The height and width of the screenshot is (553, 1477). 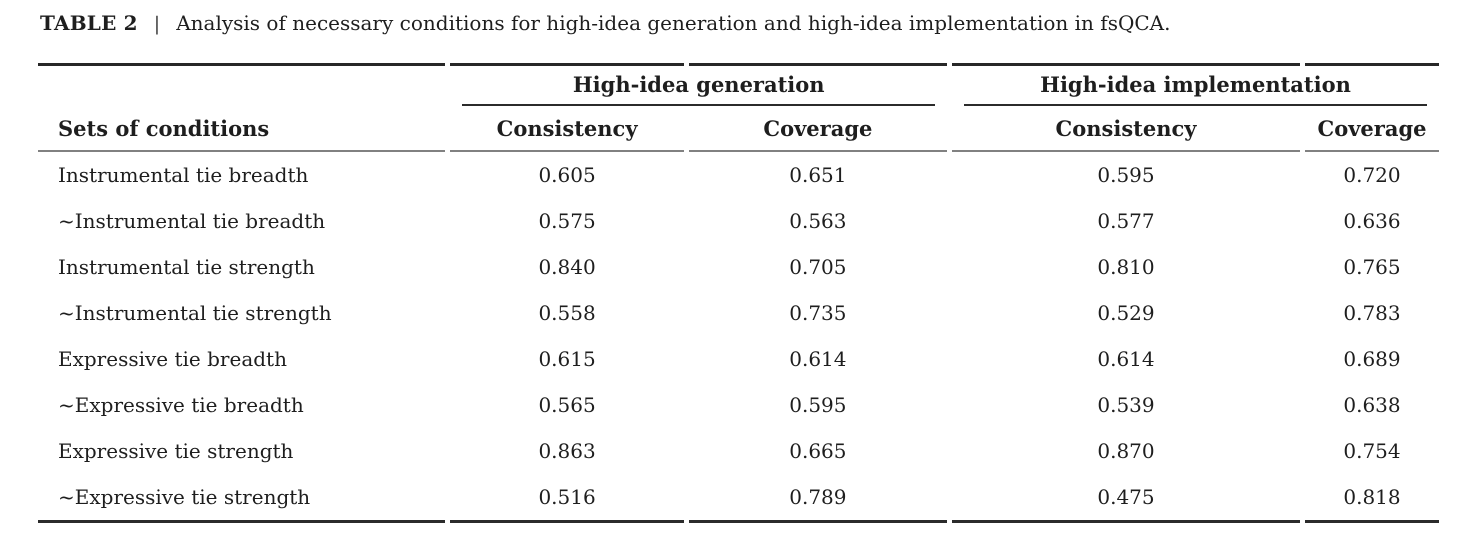 What do you see at coordinates (1126, 313) in the screenshot?
I see `value-cell: 0.529` at bounding box center [1126, 313].